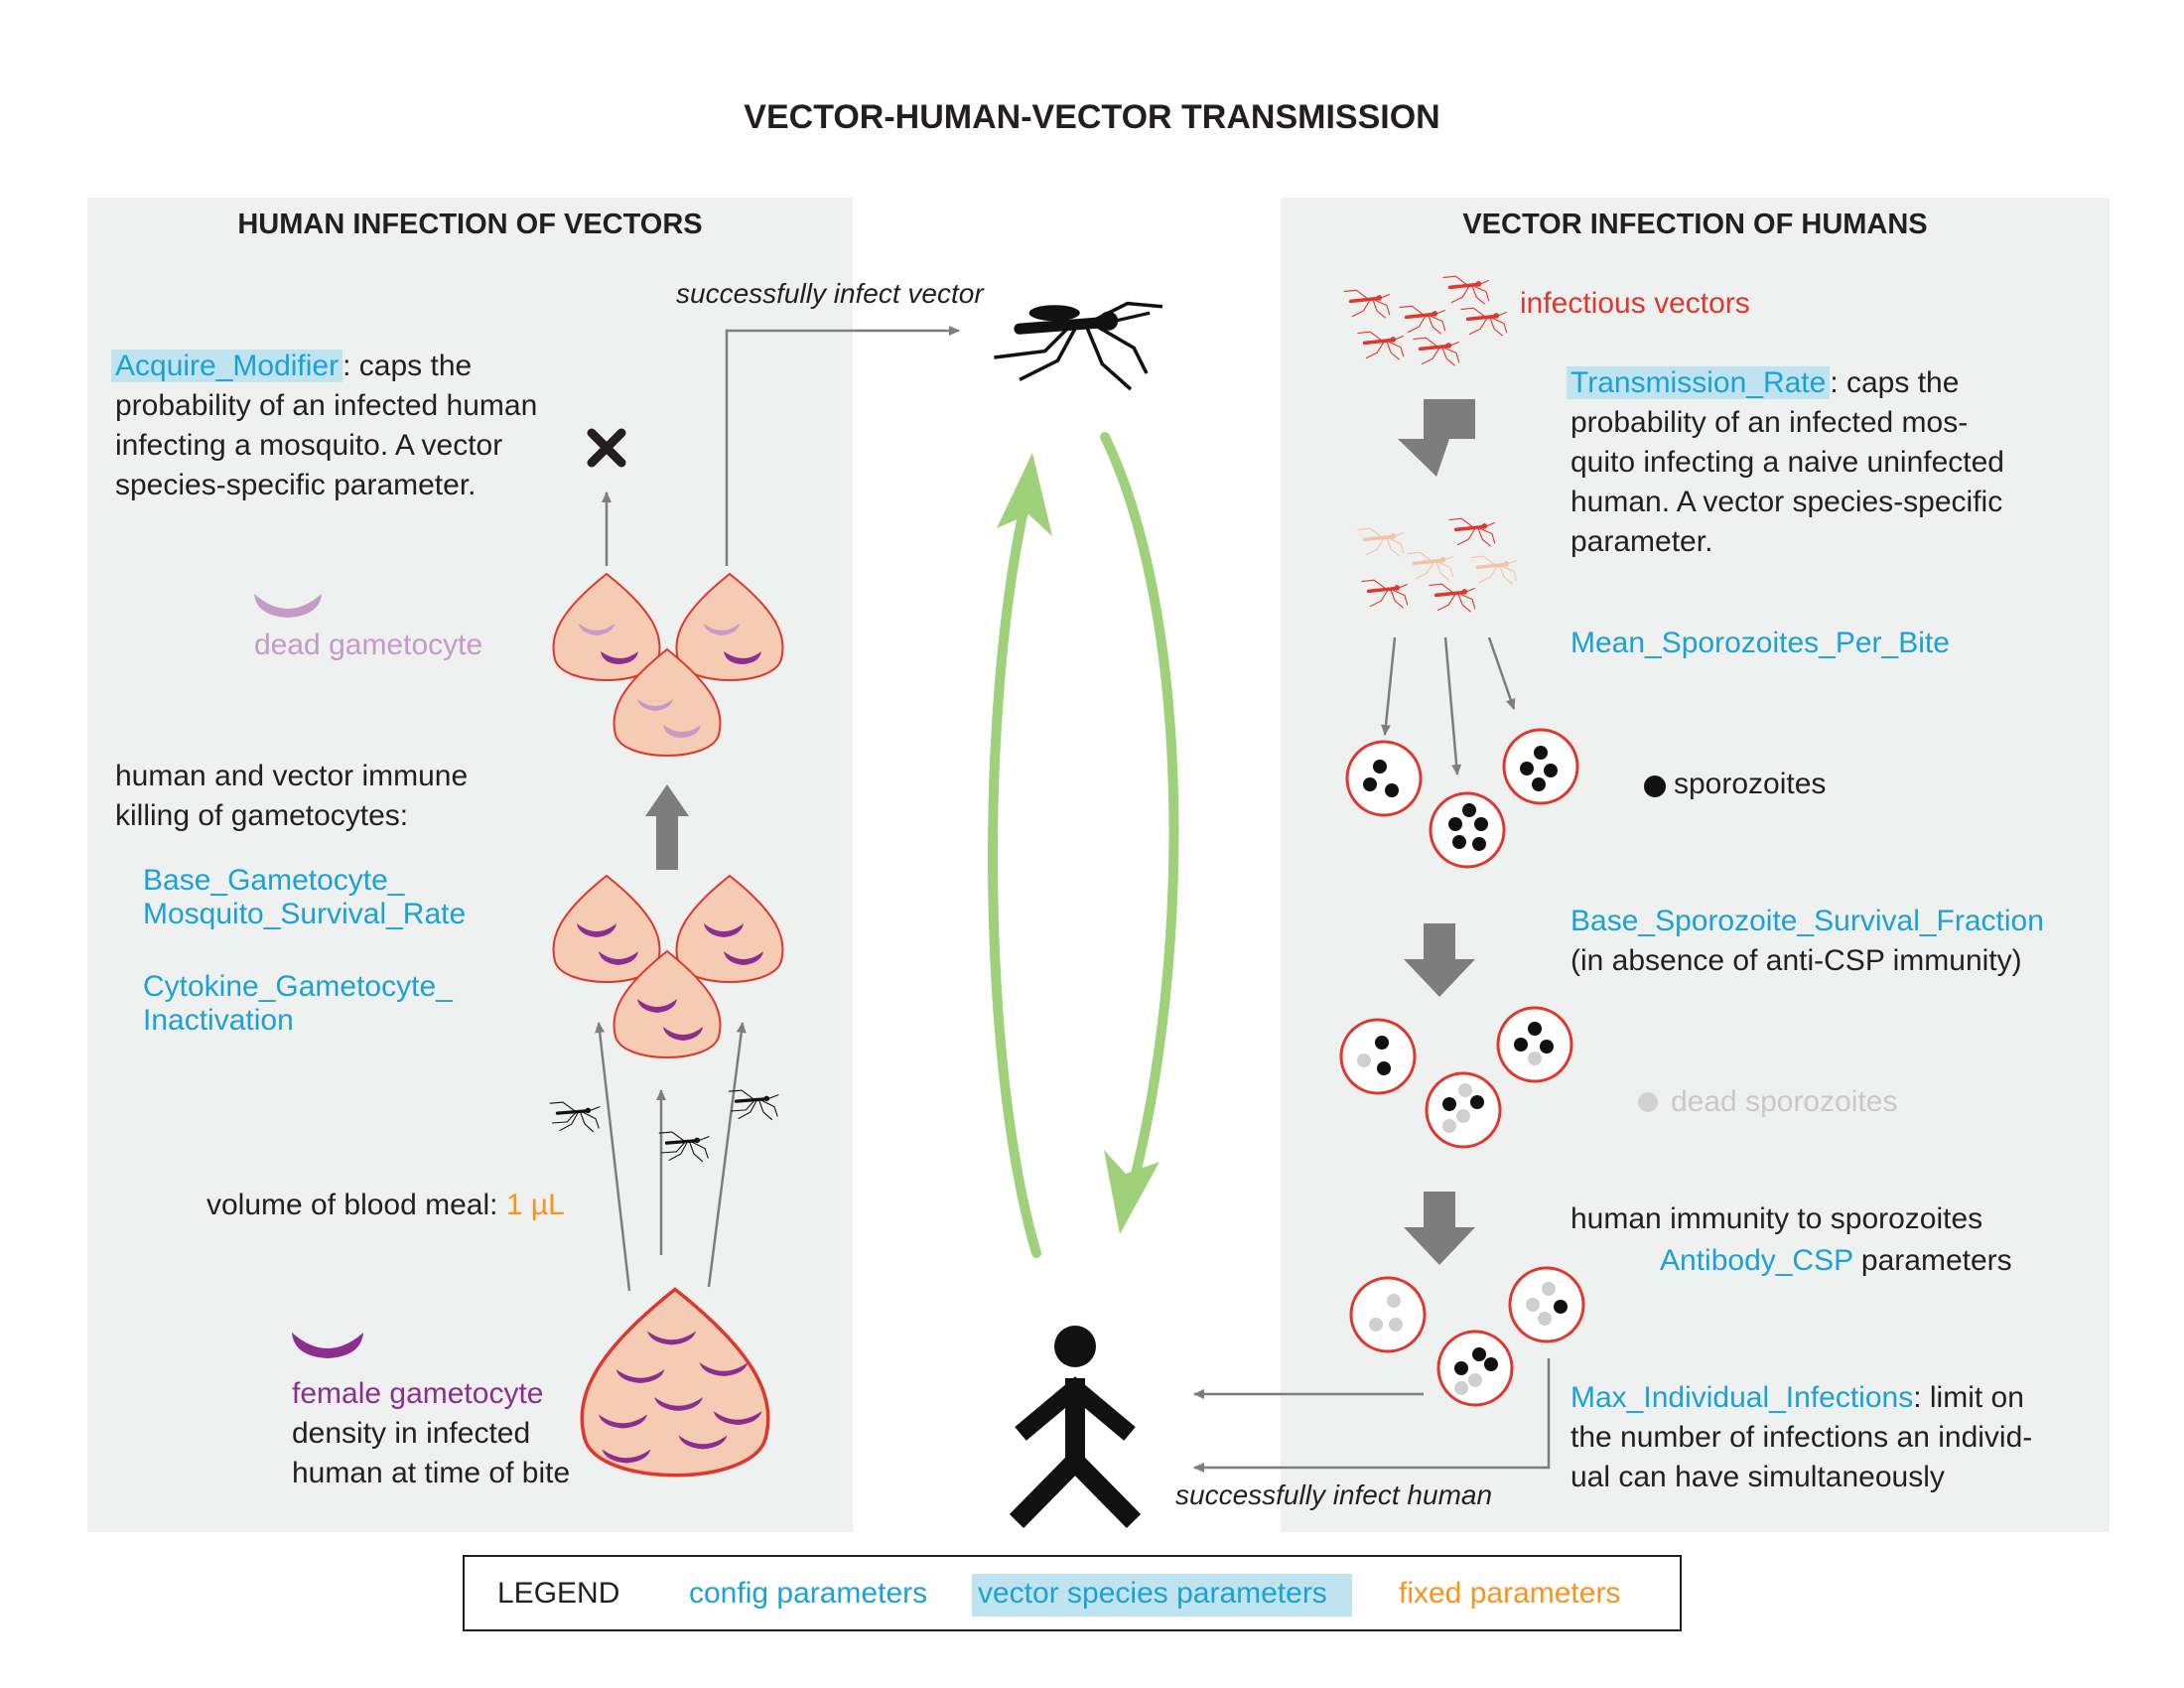 The height and width of the screenshot is (1688, 2184). What do you see at coordinates (368, 645) in the screenshot?
I see `dead-gametocyte-label: dead gametocyte` at bounding box center [368, 645].